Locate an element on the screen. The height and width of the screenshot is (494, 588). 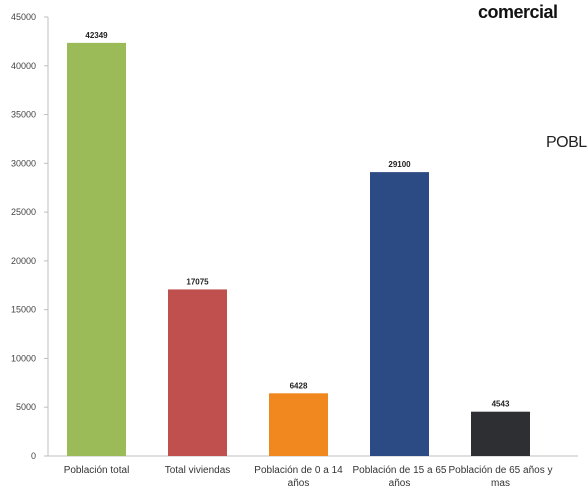
y-tick-label: 15000 is located at coordinates (23, 310).